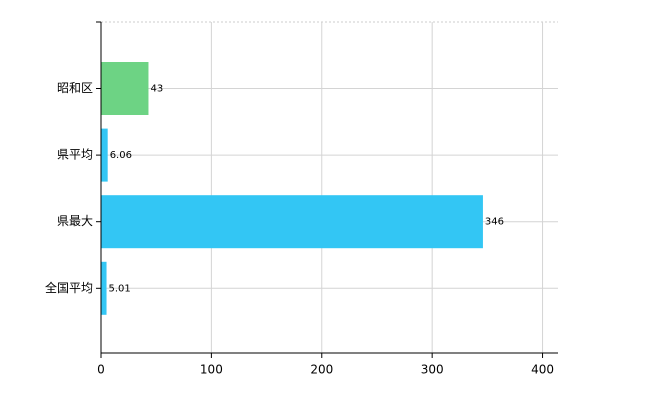 The width and height of the screenshot is (650, 400). Describe the element at coordinates (69, 287) in the screenshot. I see `y-tick-label: 全国平均` at that location.